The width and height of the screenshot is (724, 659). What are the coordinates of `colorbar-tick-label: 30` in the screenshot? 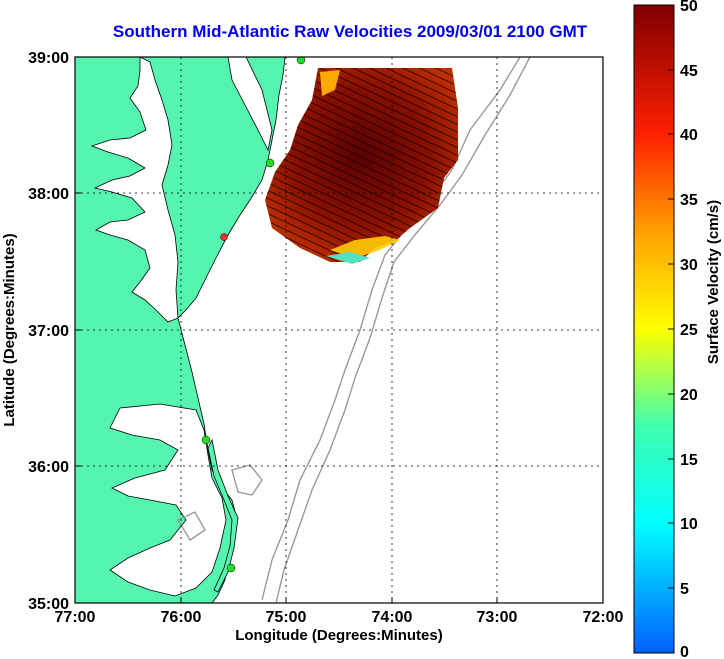 It's located at (689, 265).